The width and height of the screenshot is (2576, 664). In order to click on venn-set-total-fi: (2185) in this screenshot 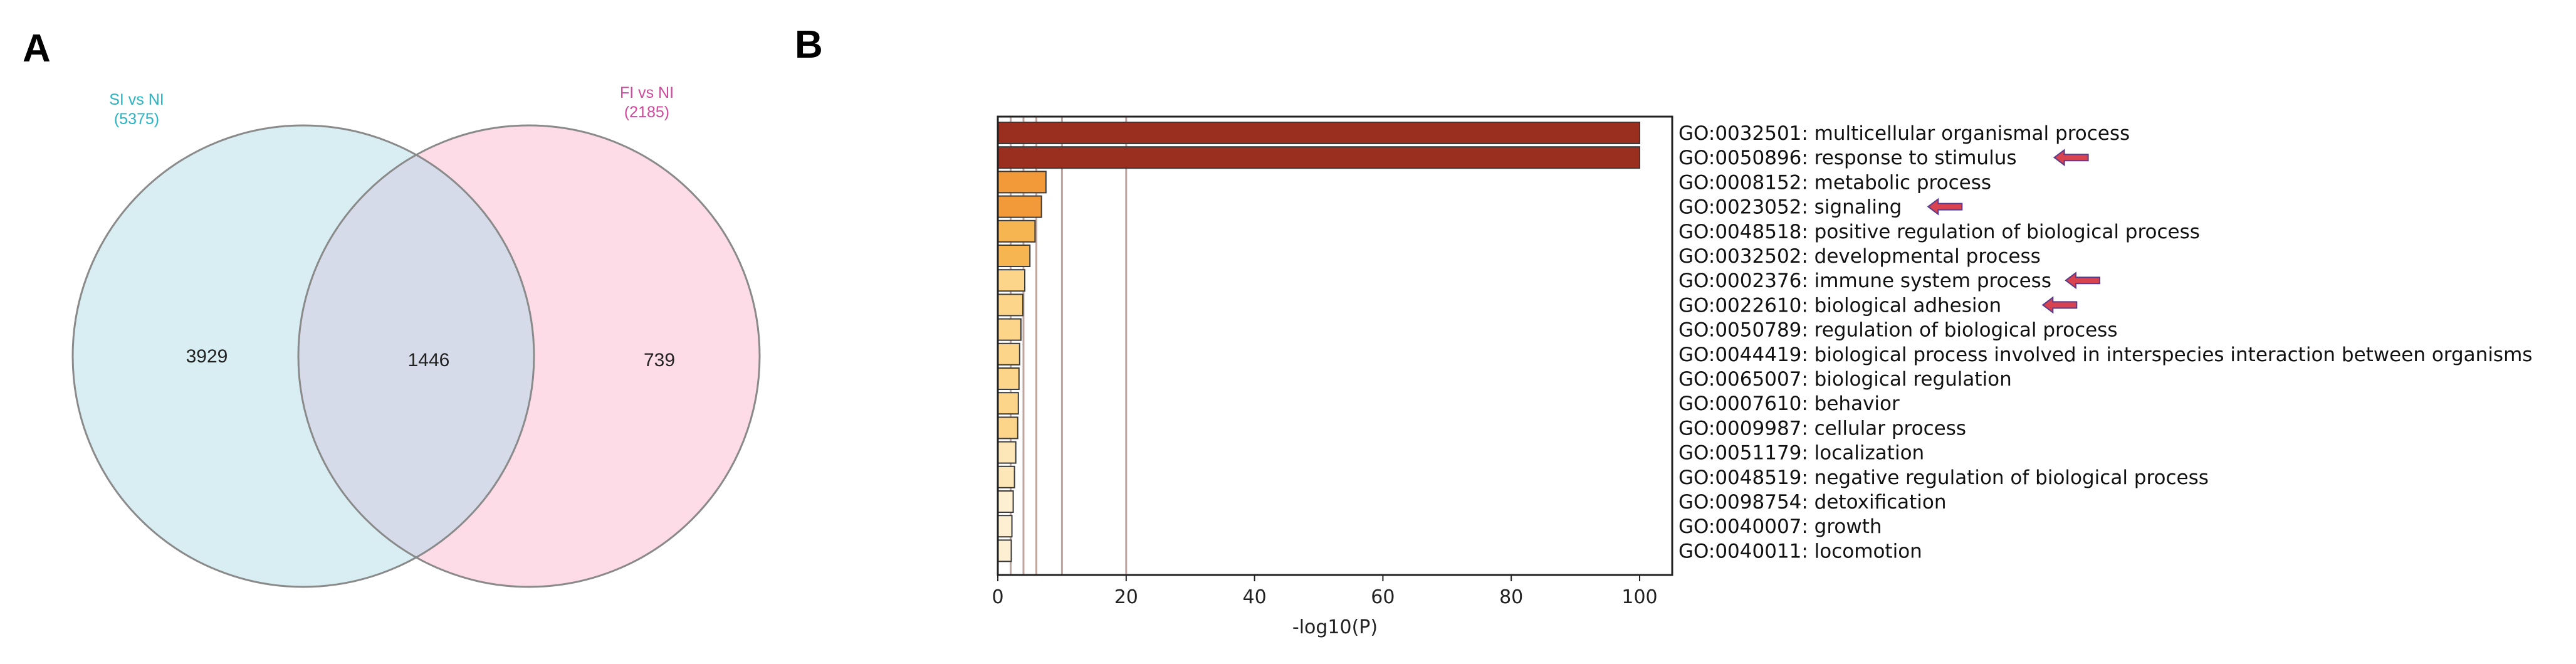, I will do `click(646, 112)`.